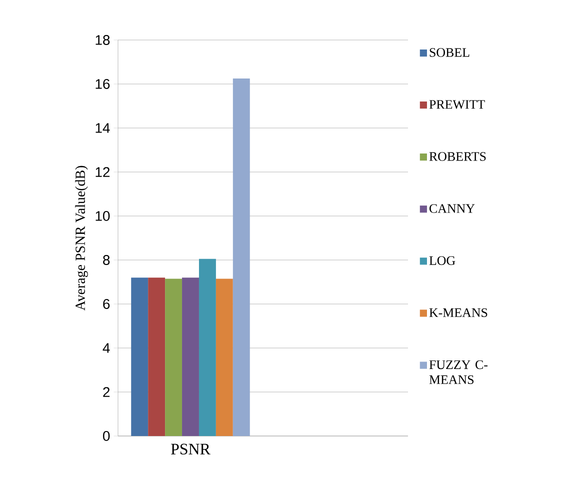  What do you see at coordinates (457, 104) in the screenshot?
I see `legend-label: PREWITT` at bounding box center [457, 104].